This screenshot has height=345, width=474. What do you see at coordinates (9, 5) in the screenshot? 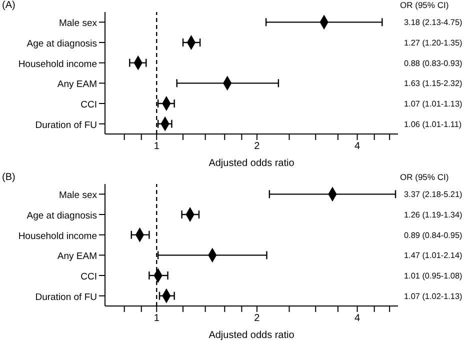
I see `text: (A)` at bounding box center [9, 5].